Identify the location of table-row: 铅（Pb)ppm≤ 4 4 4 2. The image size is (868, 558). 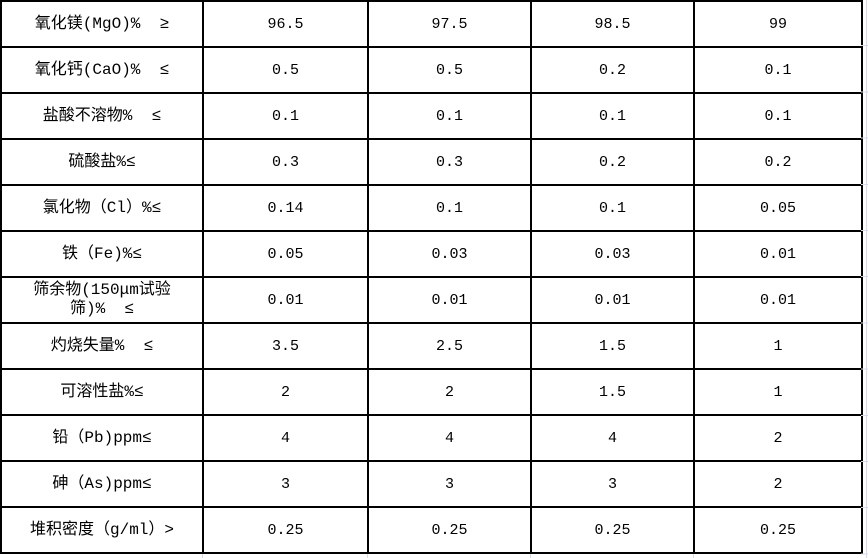
(431, 438).